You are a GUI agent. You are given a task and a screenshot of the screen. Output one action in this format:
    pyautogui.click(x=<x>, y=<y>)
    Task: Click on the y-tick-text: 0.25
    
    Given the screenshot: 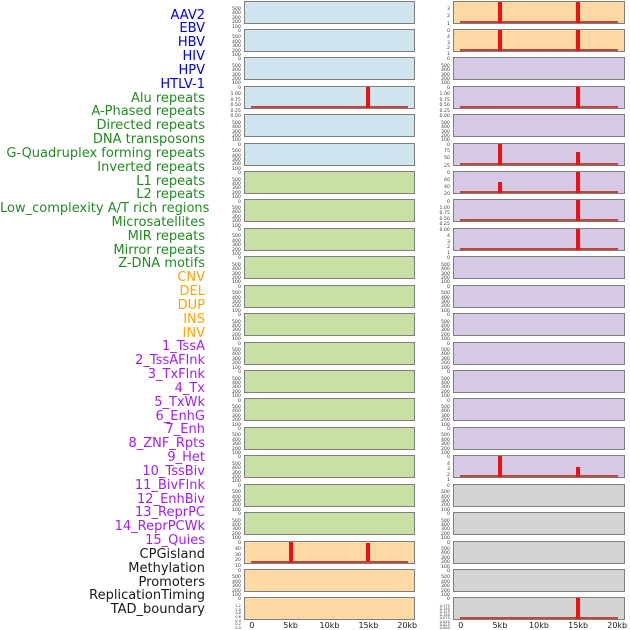 What is the action you would take?
    pyautogui.click(x=444, y=224)
    